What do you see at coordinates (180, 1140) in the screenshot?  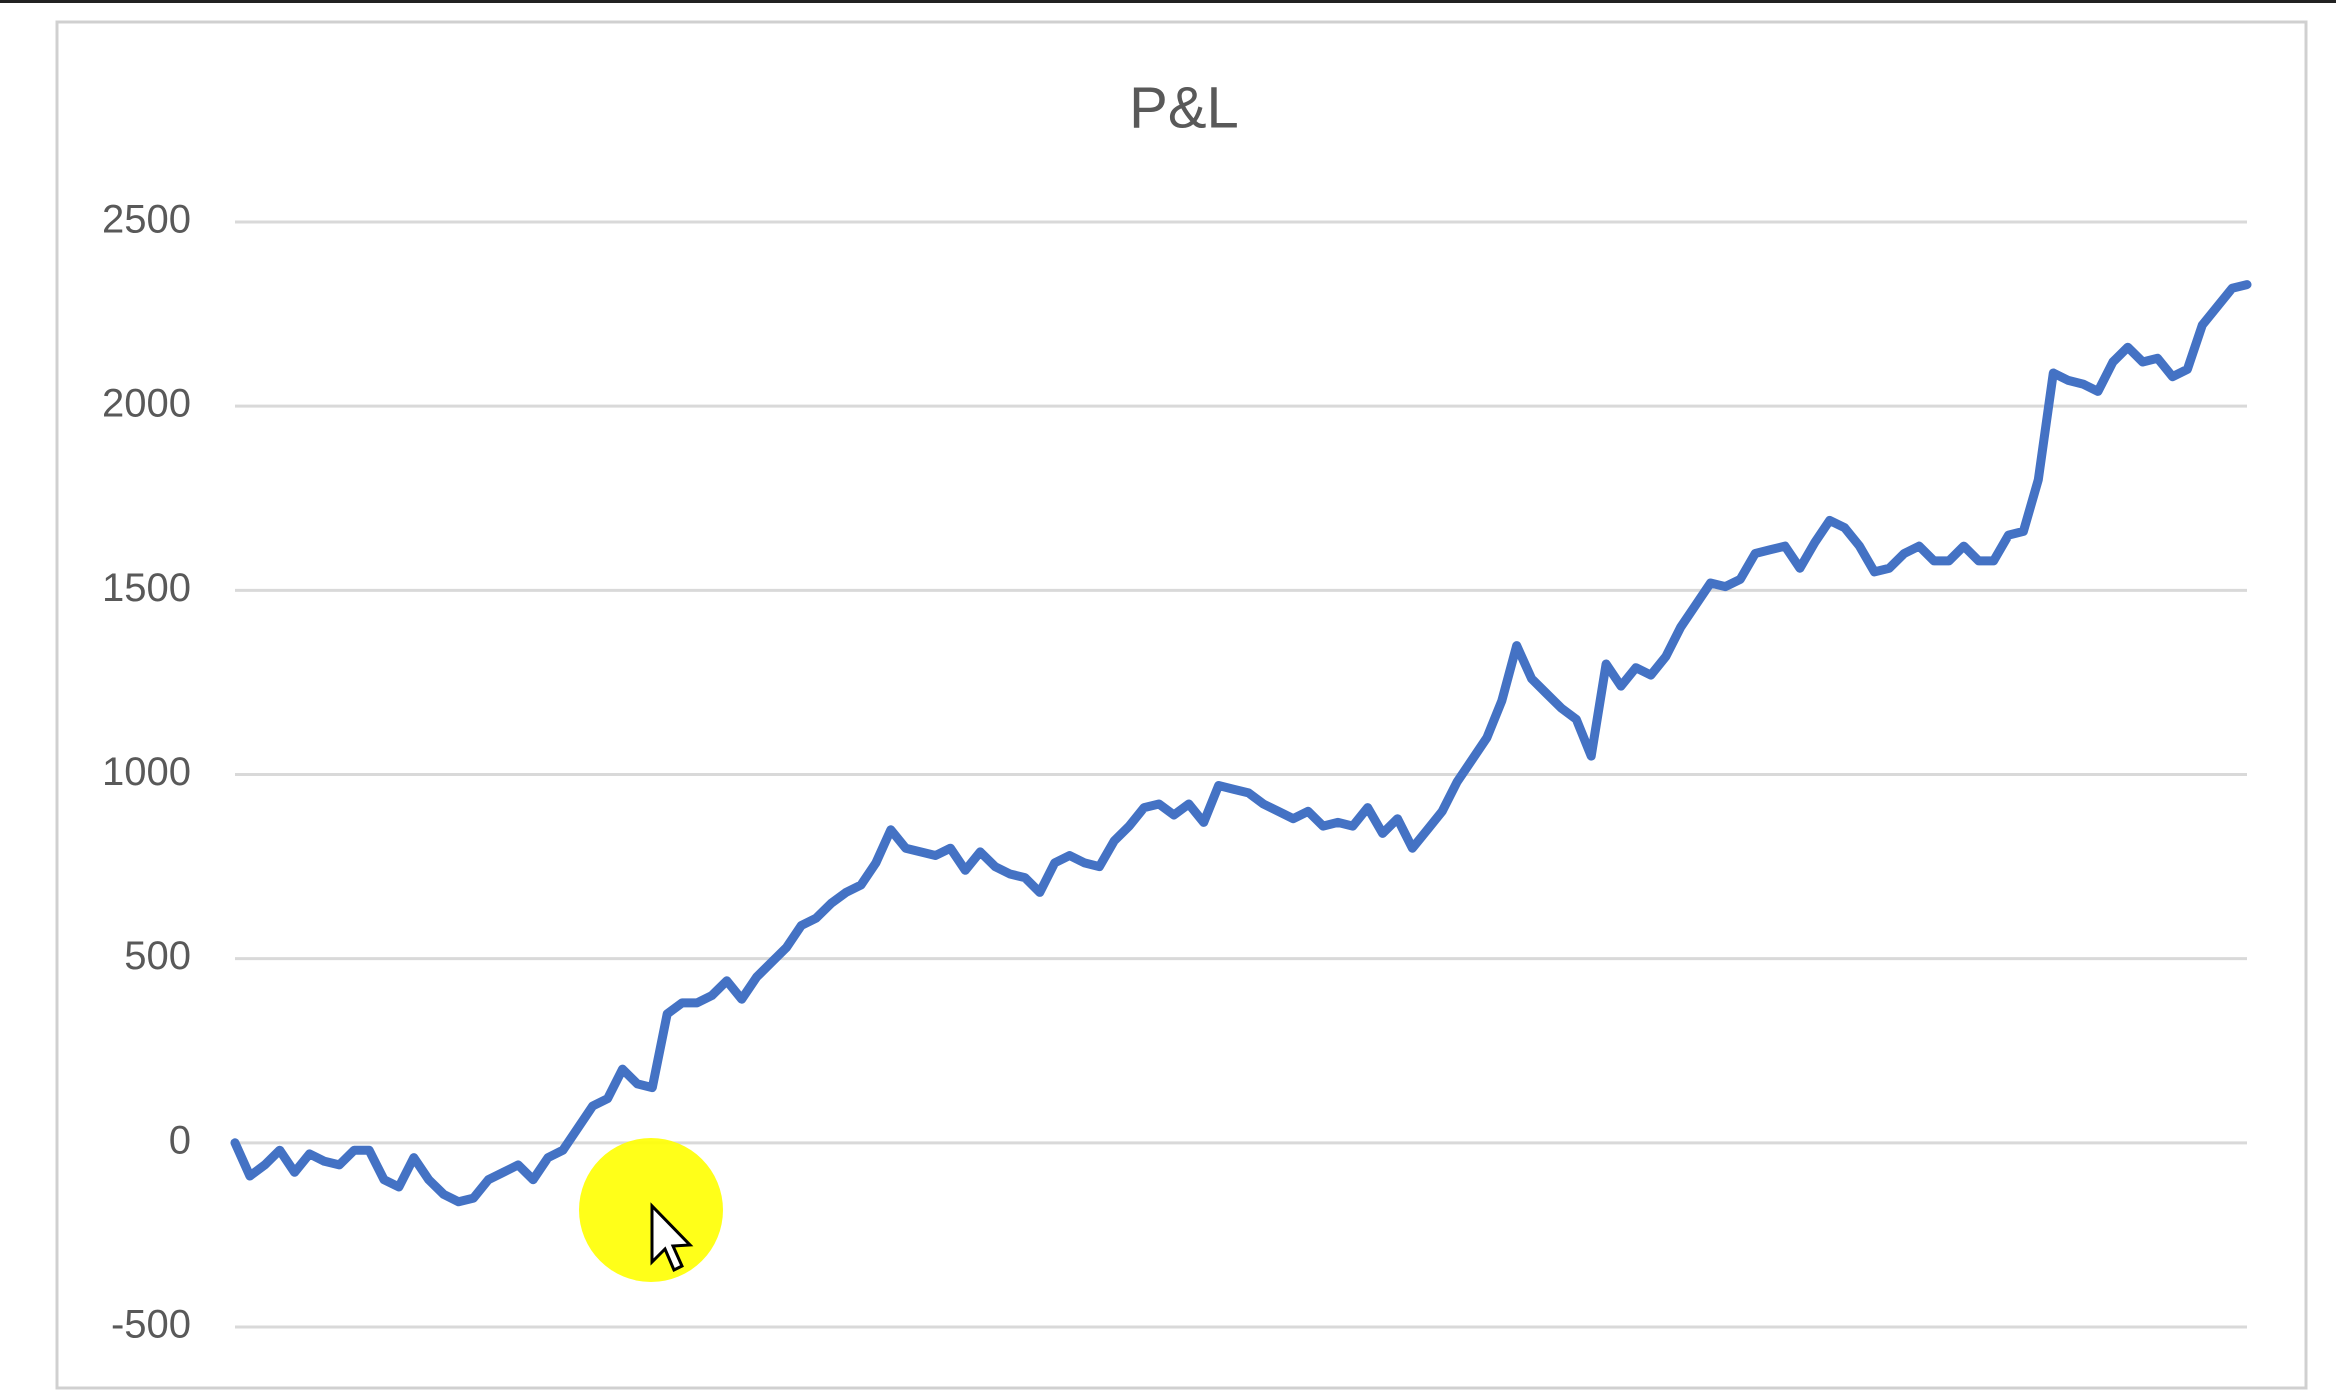 I see `y-tick-label: 0` at bounding box center [180, 1140].